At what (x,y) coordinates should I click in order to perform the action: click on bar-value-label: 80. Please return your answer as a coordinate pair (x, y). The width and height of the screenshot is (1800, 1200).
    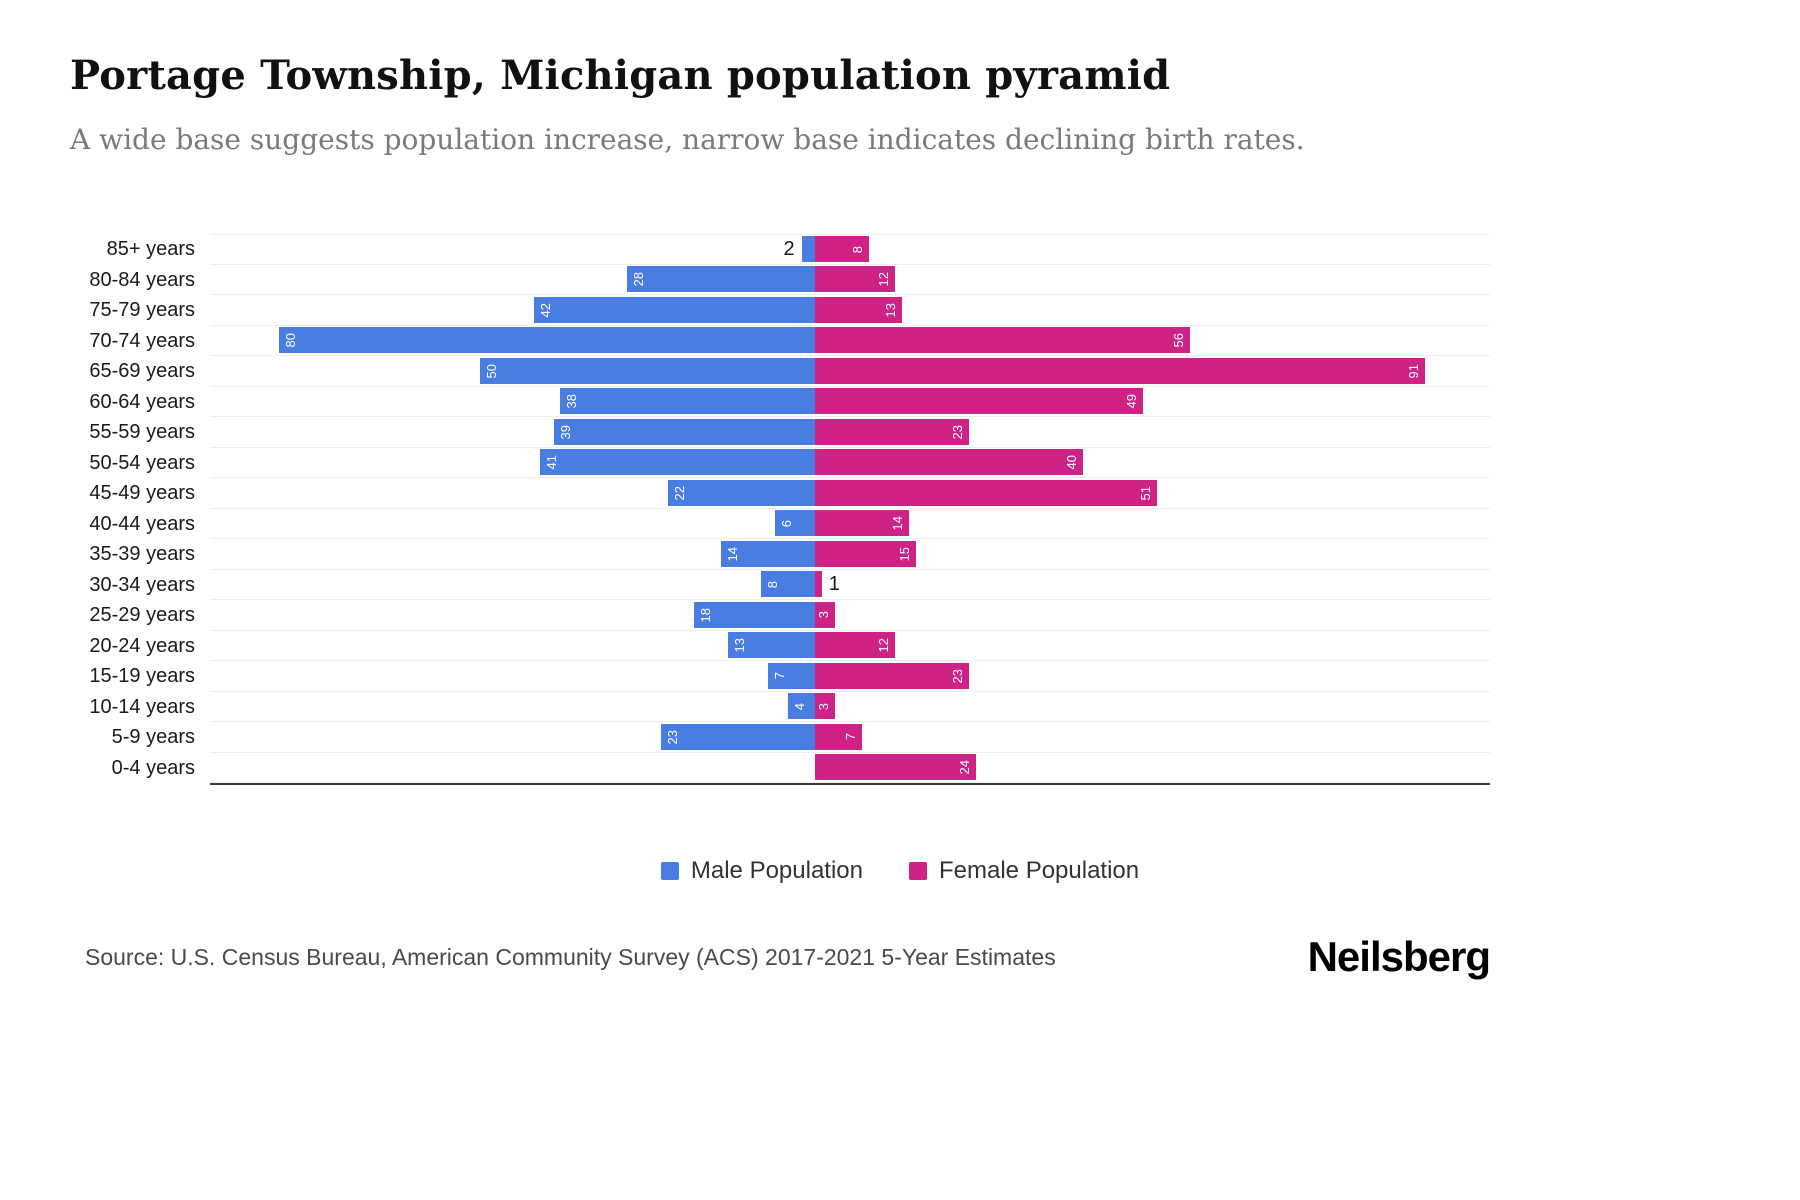
    Looking at the image, I should click on (290, 340).